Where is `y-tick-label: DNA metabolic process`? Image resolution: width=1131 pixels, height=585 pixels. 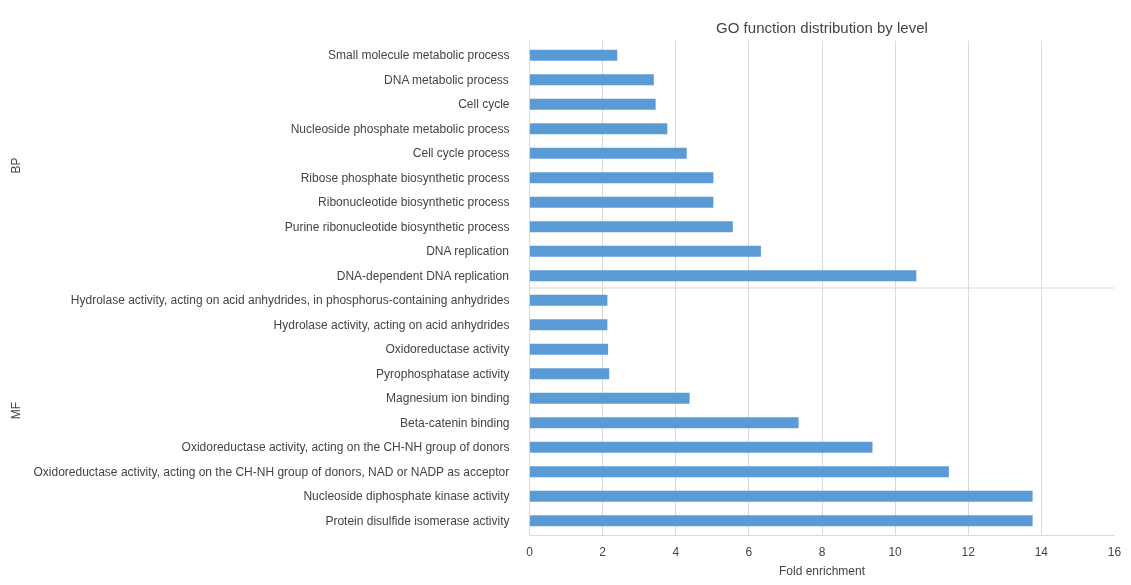 y-tick-label: DNA metabolic process is located at coordinates (446, 79).